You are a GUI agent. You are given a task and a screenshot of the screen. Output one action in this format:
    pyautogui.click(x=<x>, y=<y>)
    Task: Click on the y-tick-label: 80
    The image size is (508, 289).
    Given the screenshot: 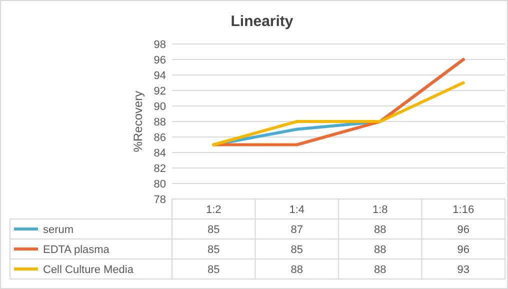 What is the action you would take?
    pyautogui.click(x=160, y=184)
    